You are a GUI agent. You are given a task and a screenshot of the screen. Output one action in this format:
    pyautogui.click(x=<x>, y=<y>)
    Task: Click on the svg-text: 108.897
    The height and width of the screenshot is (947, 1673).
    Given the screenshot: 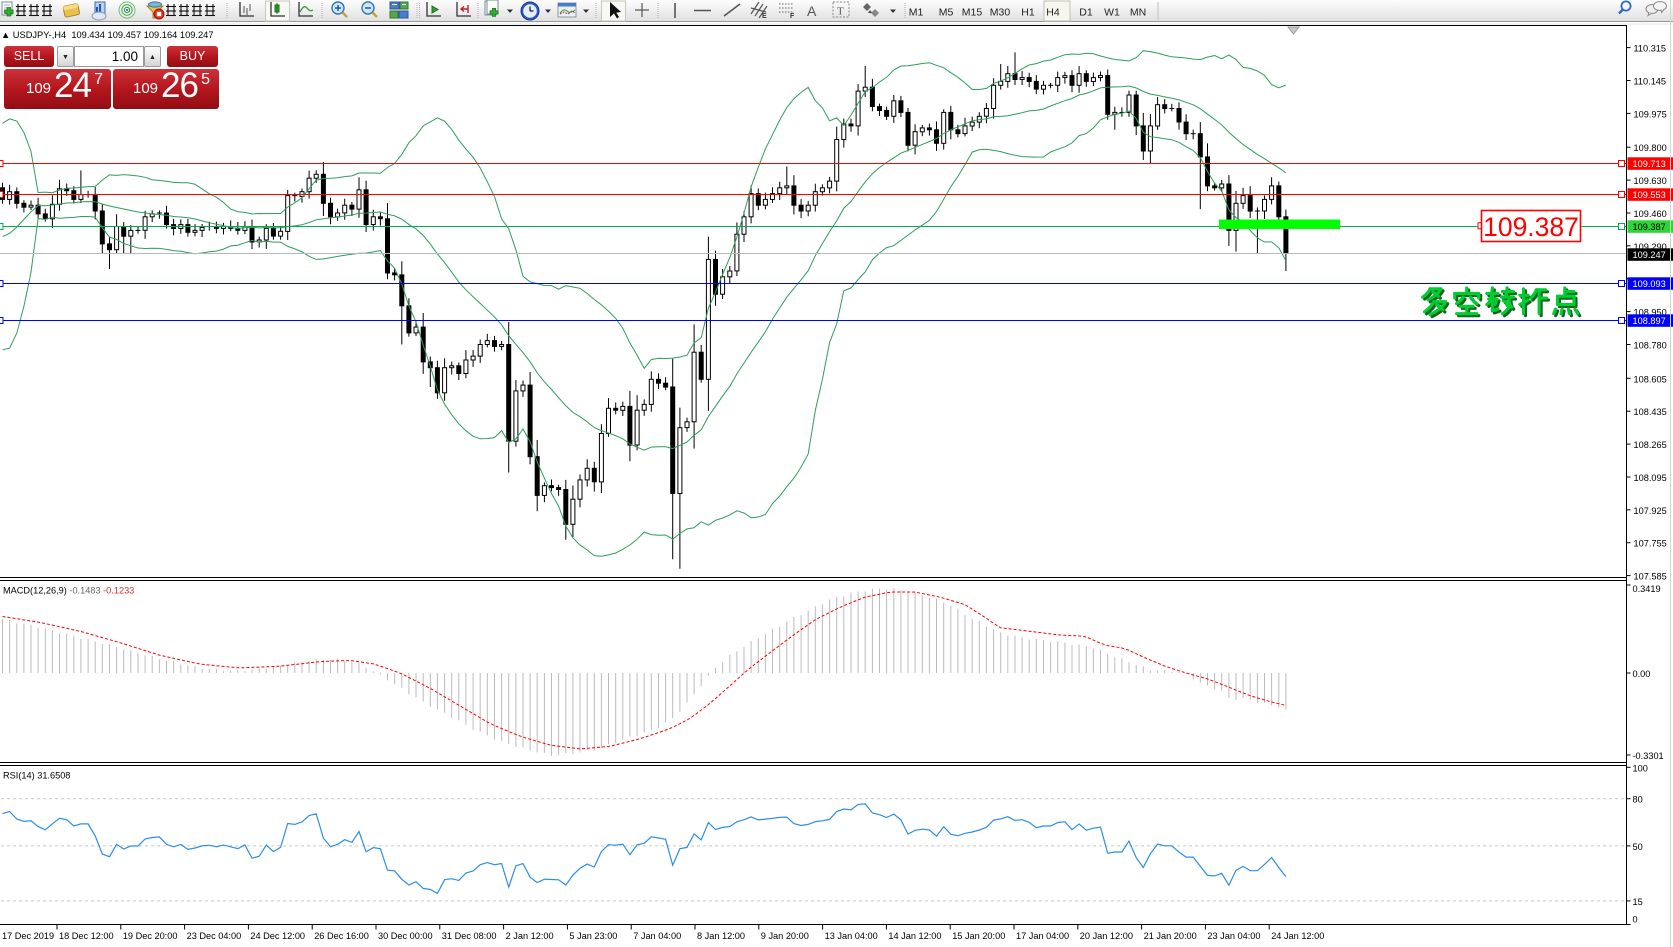 What is the action you would take?
    pyautogui.click(x=1649, y=321)
    